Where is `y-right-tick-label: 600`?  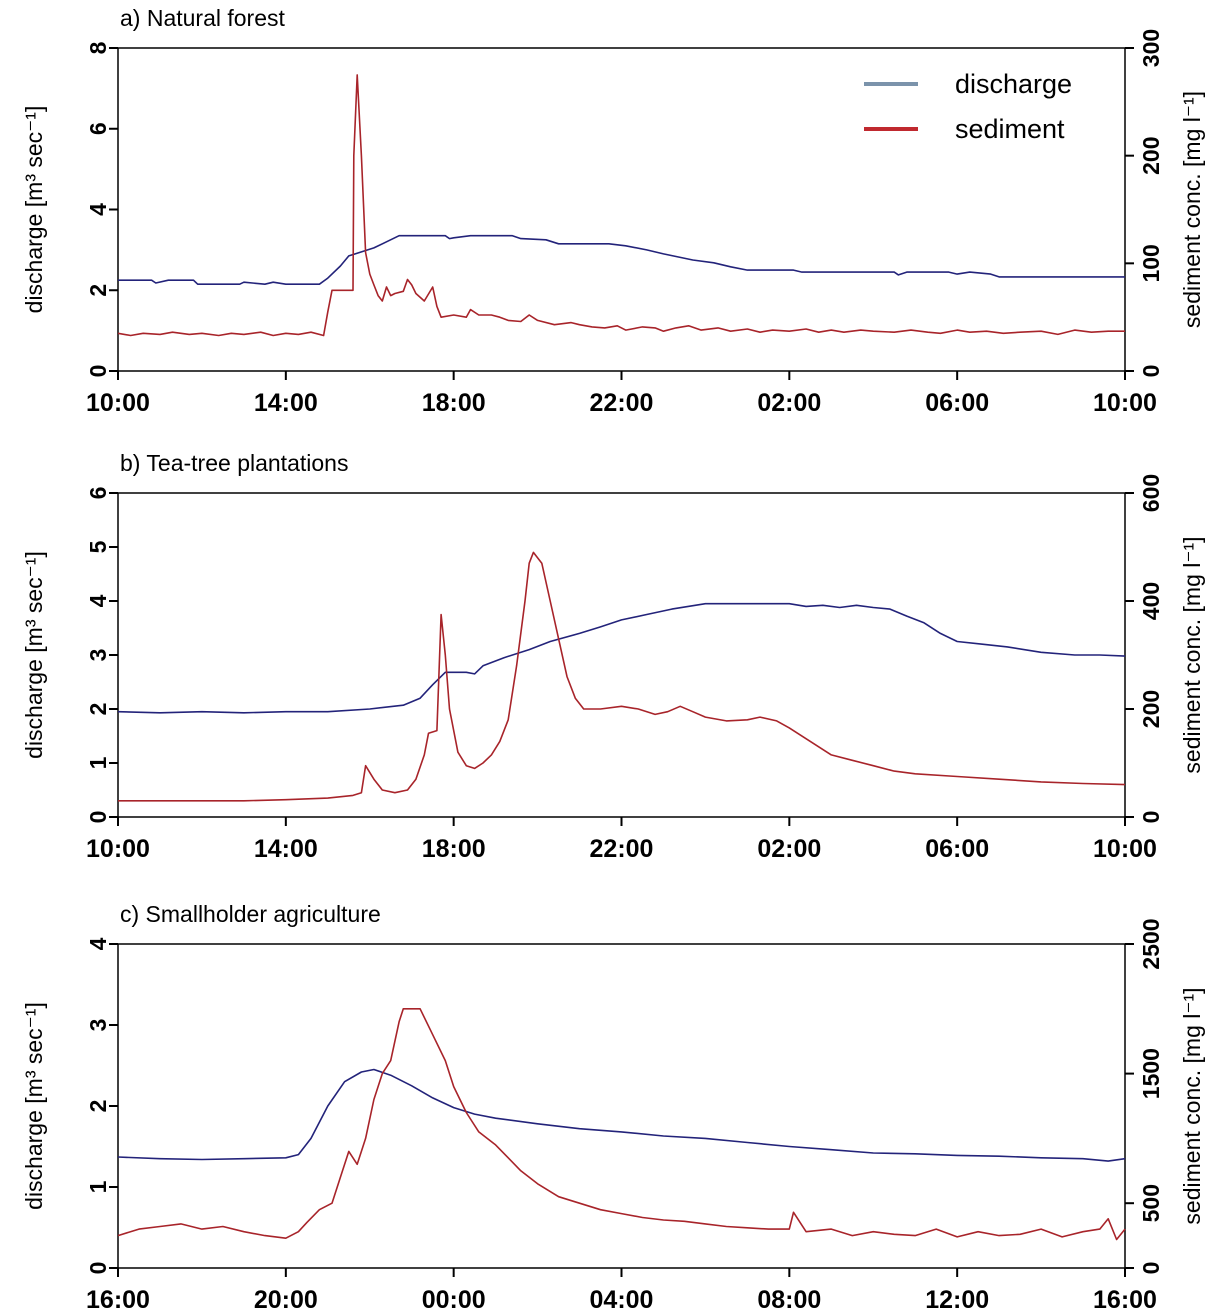
y-right-tick-label: 600 is located at coordinates (1151, 493).